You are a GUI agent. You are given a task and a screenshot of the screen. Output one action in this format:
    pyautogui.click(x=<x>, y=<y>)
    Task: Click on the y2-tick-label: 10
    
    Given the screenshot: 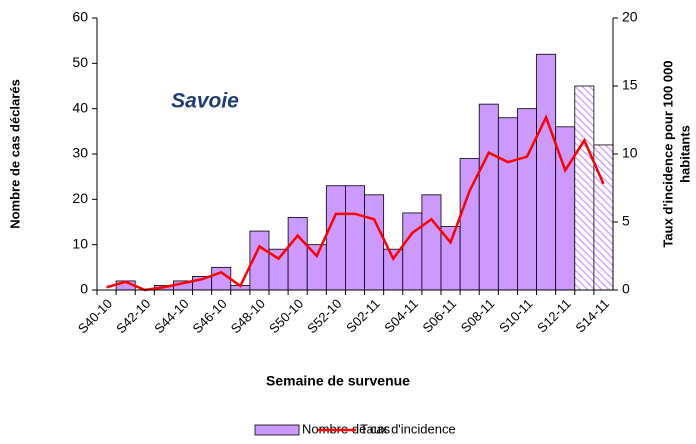 What is the action you would take?
    pyautogui.click(x=630, y=153)
    